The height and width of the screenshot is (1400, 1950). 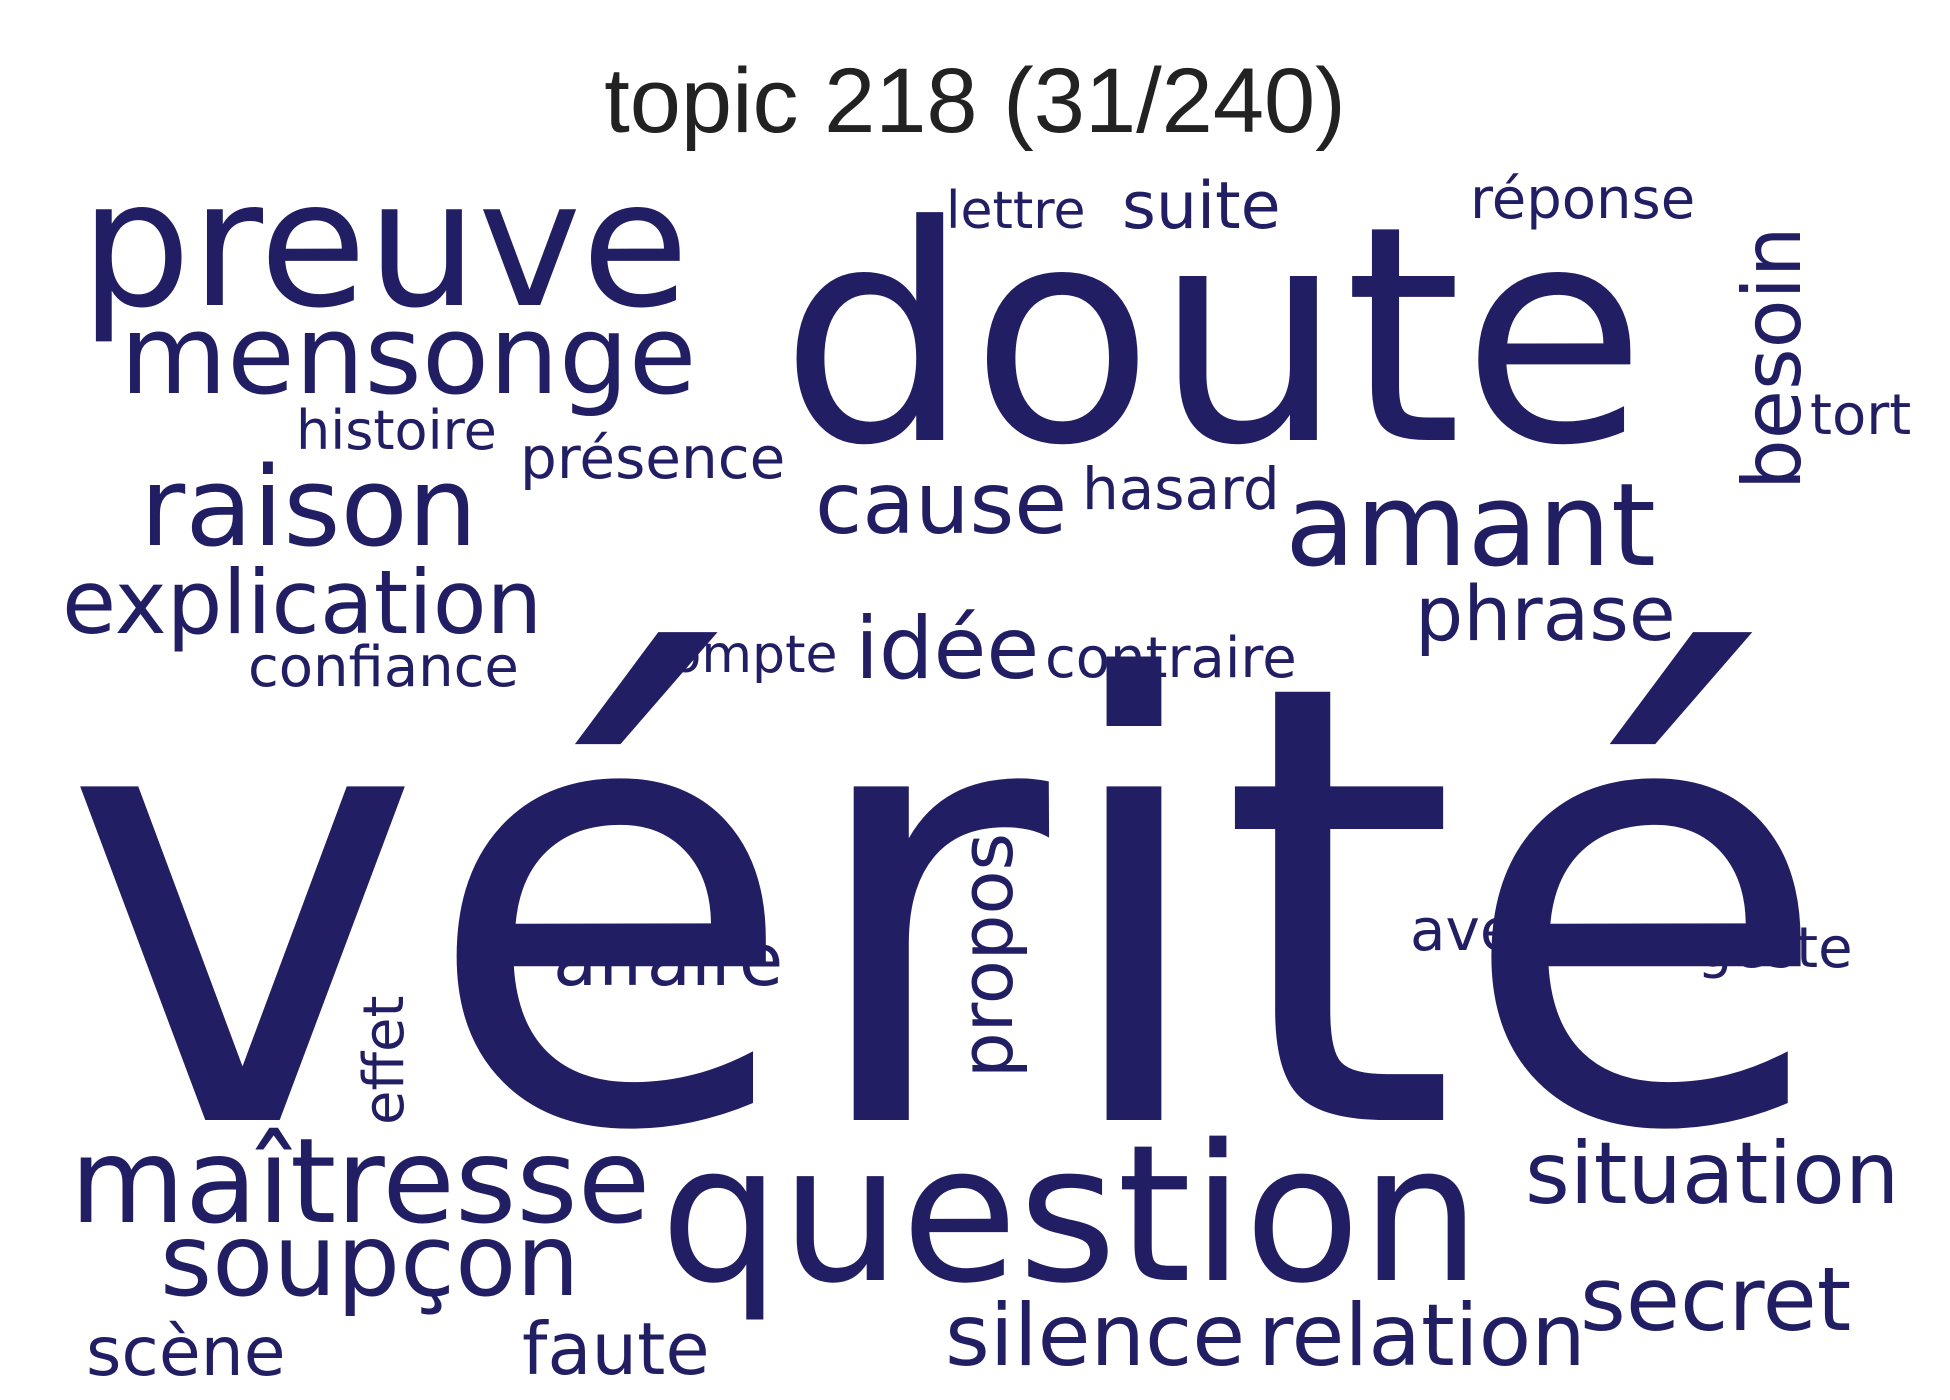 I want to click on word-lettre: lettre, so click(x=1015, y=211).